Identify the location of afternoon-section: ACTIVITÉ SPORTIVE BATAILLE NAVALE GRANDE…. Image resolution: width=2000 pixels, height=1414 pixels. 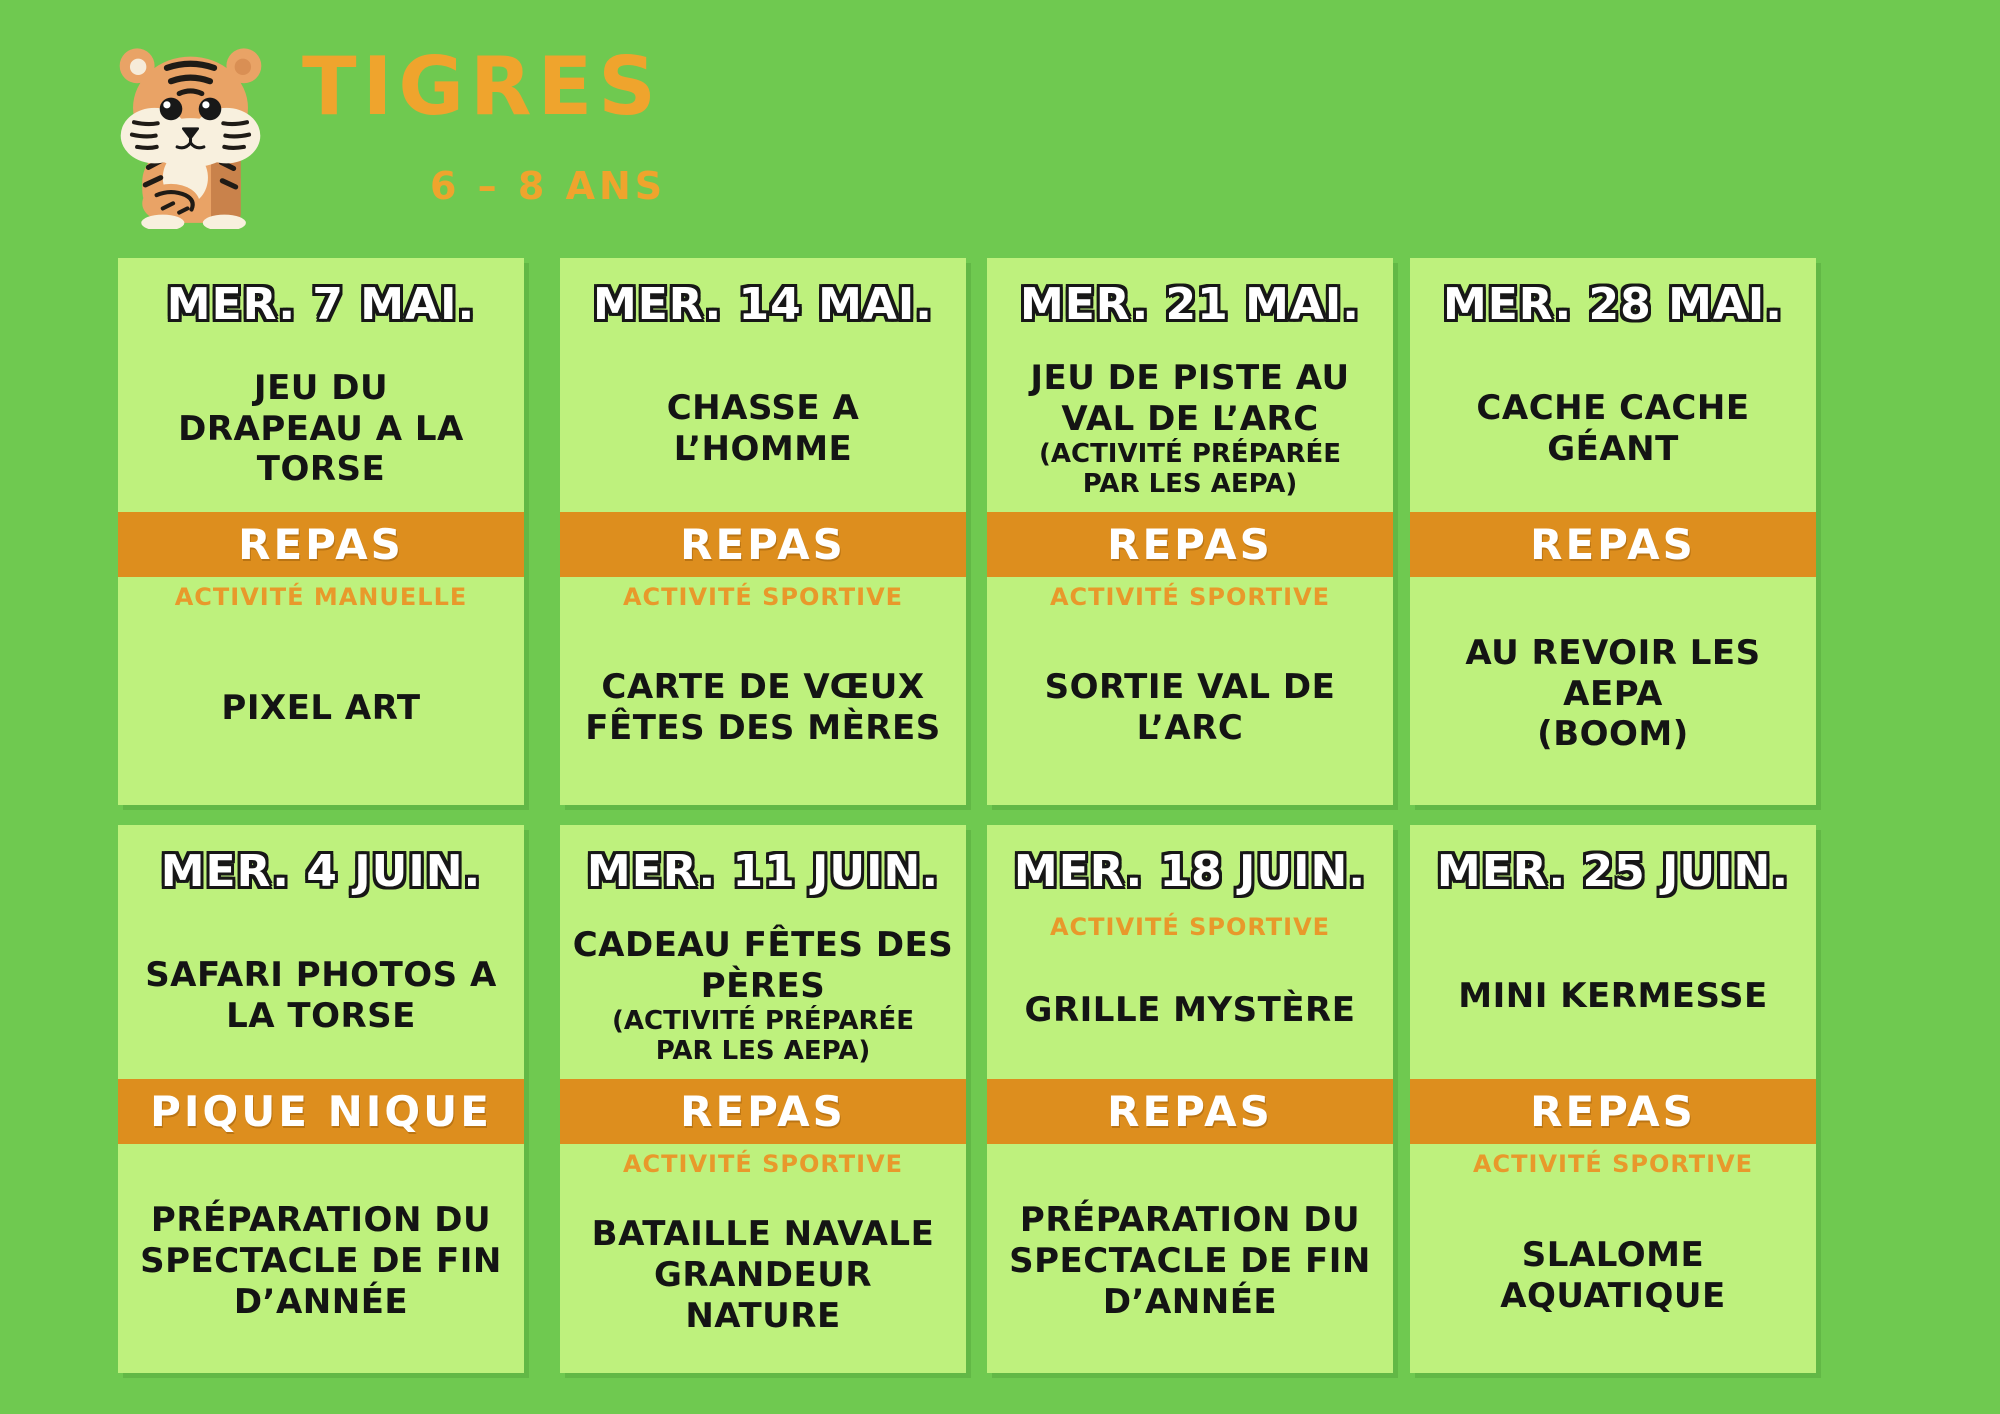
(763, 1258).